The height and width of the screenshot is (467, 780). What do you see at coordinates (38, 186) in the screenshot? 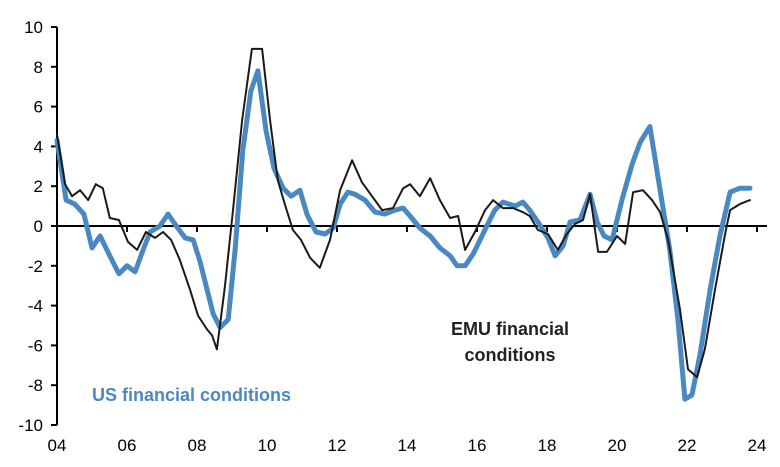
I see `y-tick-label: 2` at bounding box center [38, 186].